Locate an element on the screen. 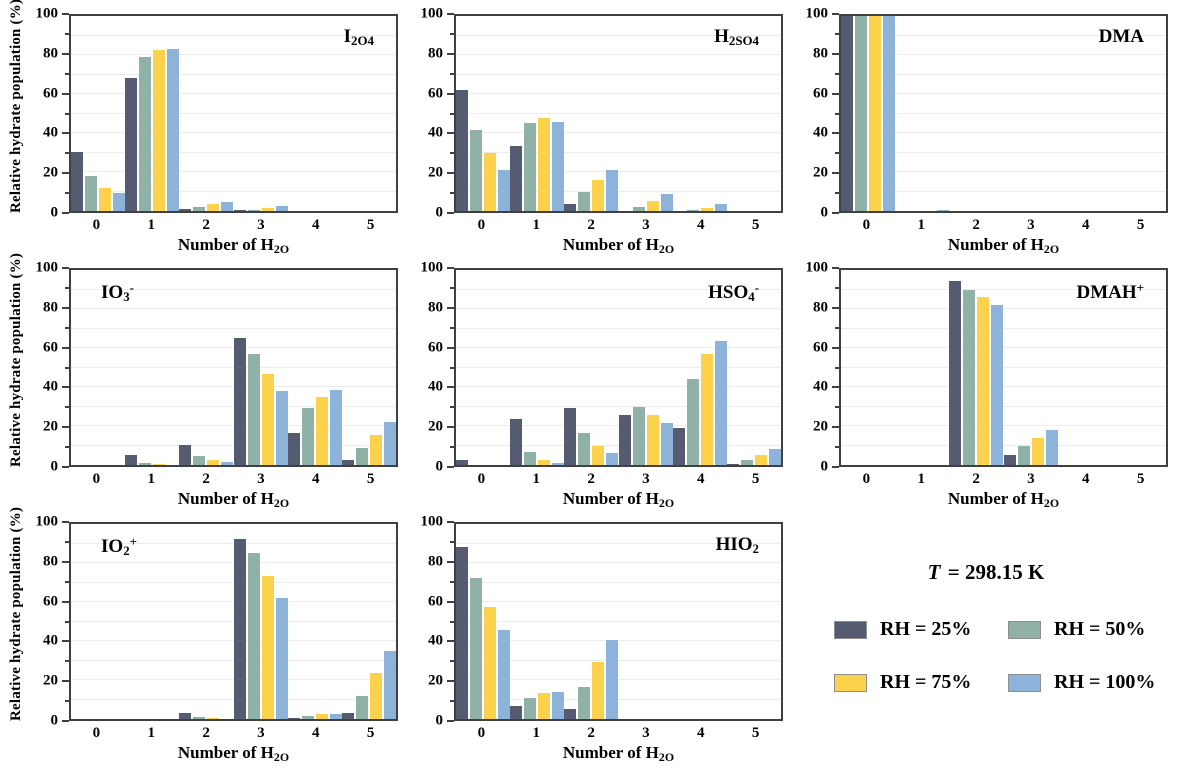  legend: T = 298.15 K RH = 25% RH = 50% RH = 75% is located at coordinates (986, 637).